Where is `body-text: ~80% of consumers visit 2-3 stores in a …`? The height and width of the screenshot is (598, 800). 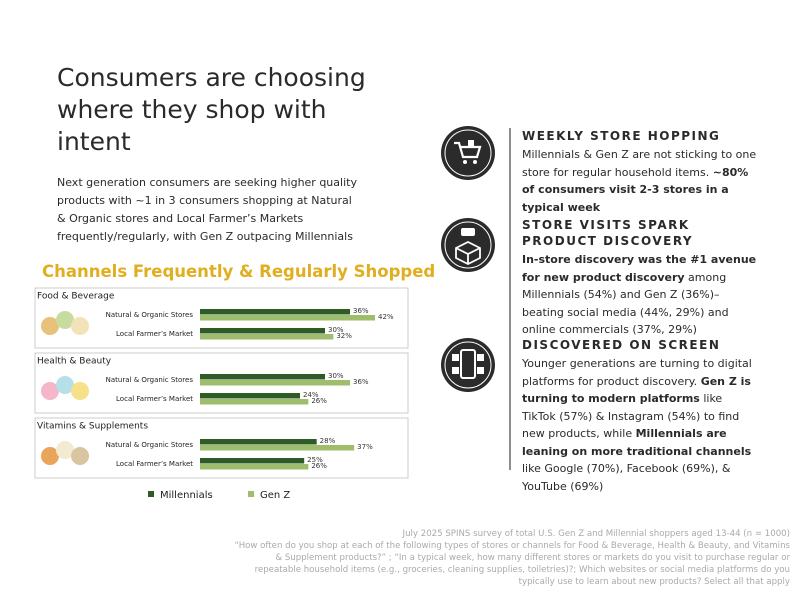
body-text: ~80% of consumers visit 2-3 stores in a … is located at coordinates (635, 189).